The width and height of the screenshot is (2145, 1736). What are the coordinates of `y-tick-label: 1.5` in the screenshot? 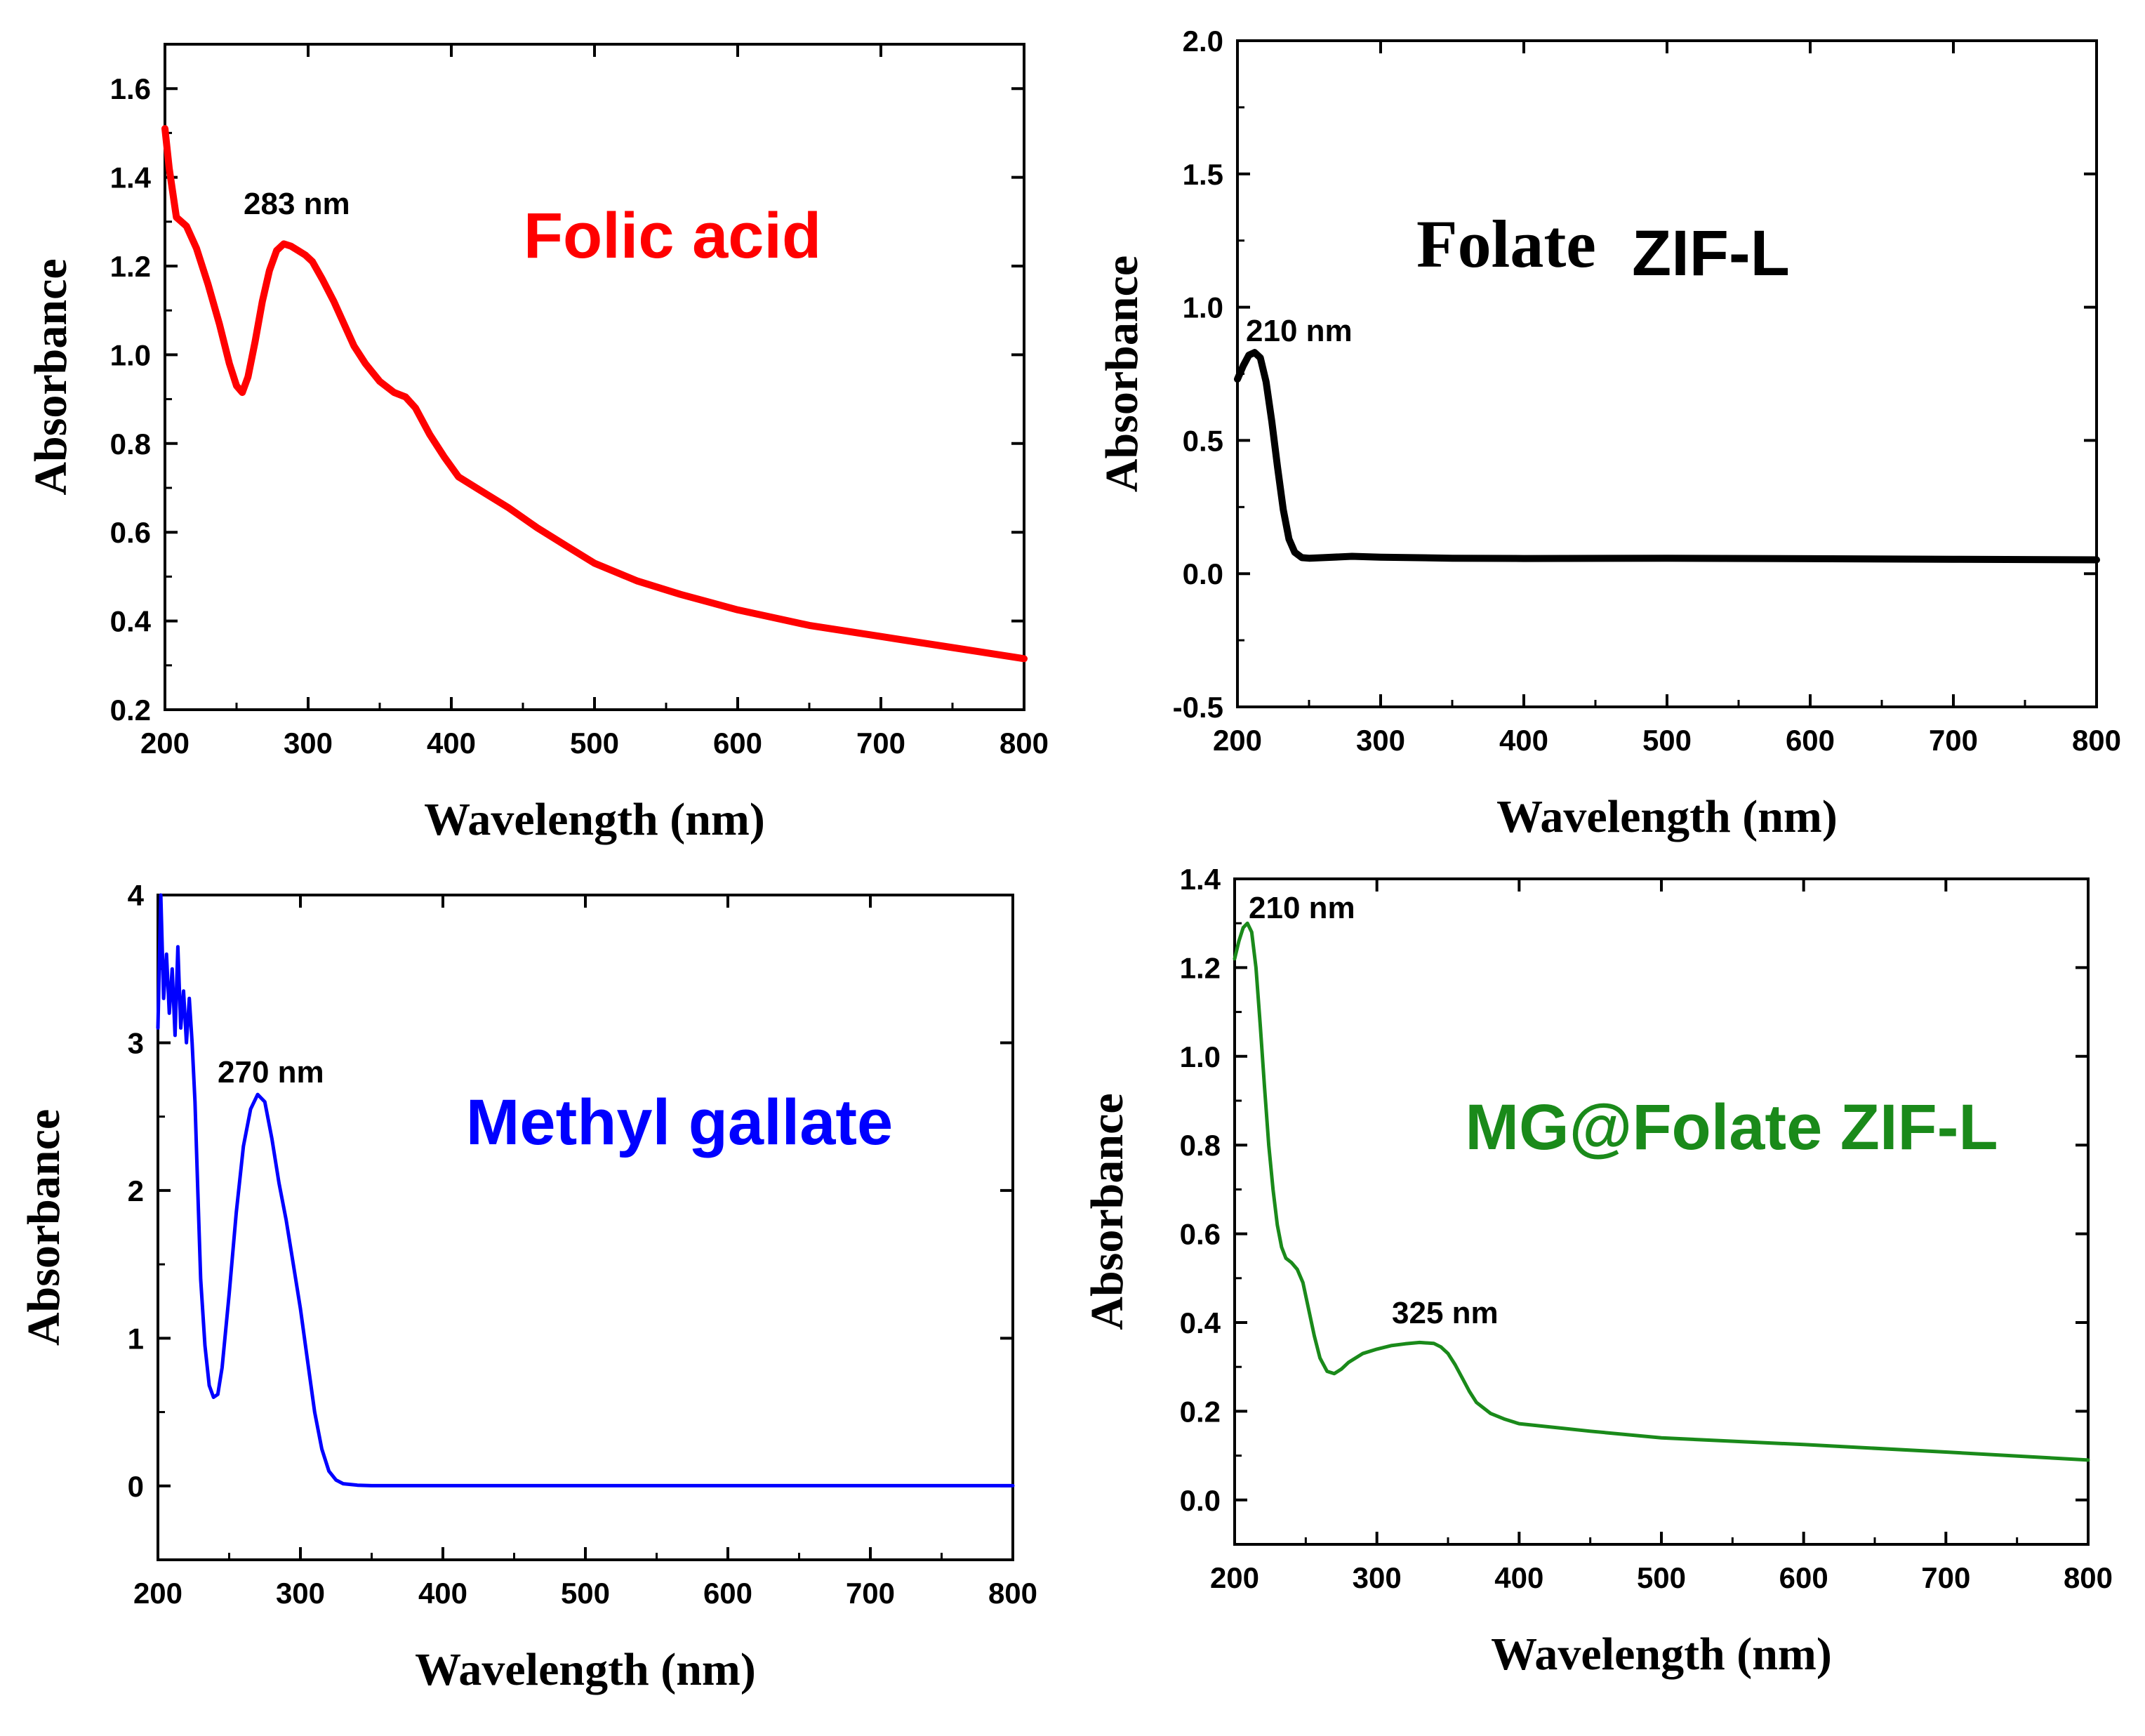 It's located at (1203, 174).